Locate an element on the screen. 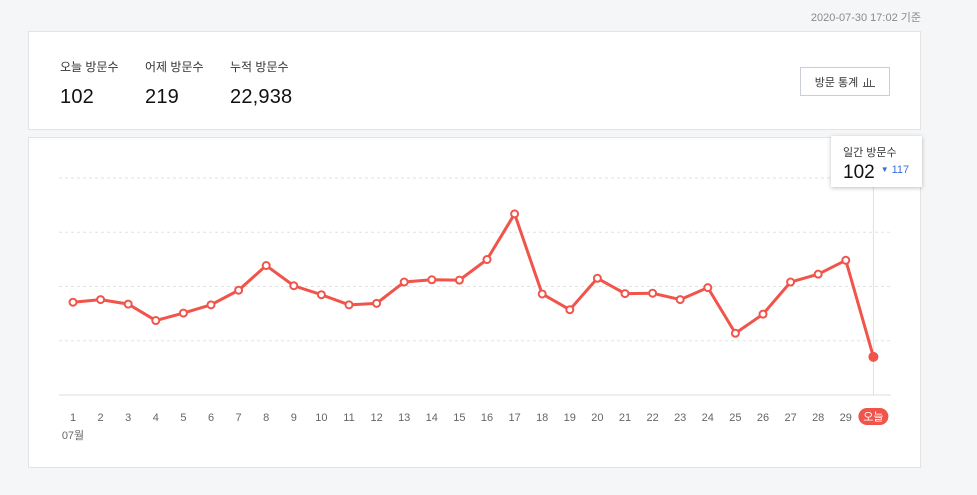  x-tick-label: 2 is located at coordinates (101, 418).